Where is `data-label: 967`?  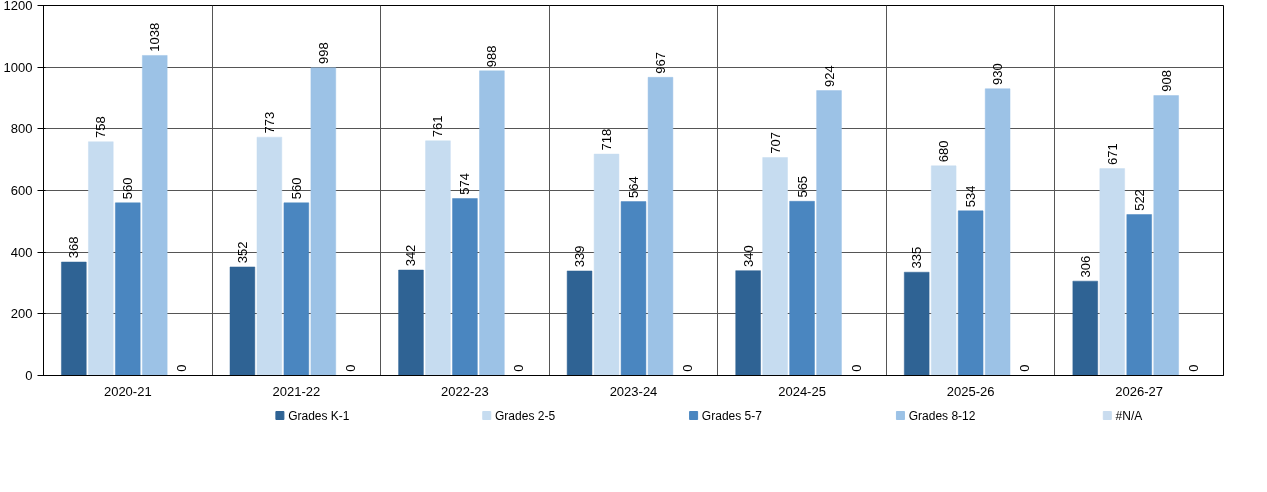 data-label: 967 is located at coordinates (660, 62).